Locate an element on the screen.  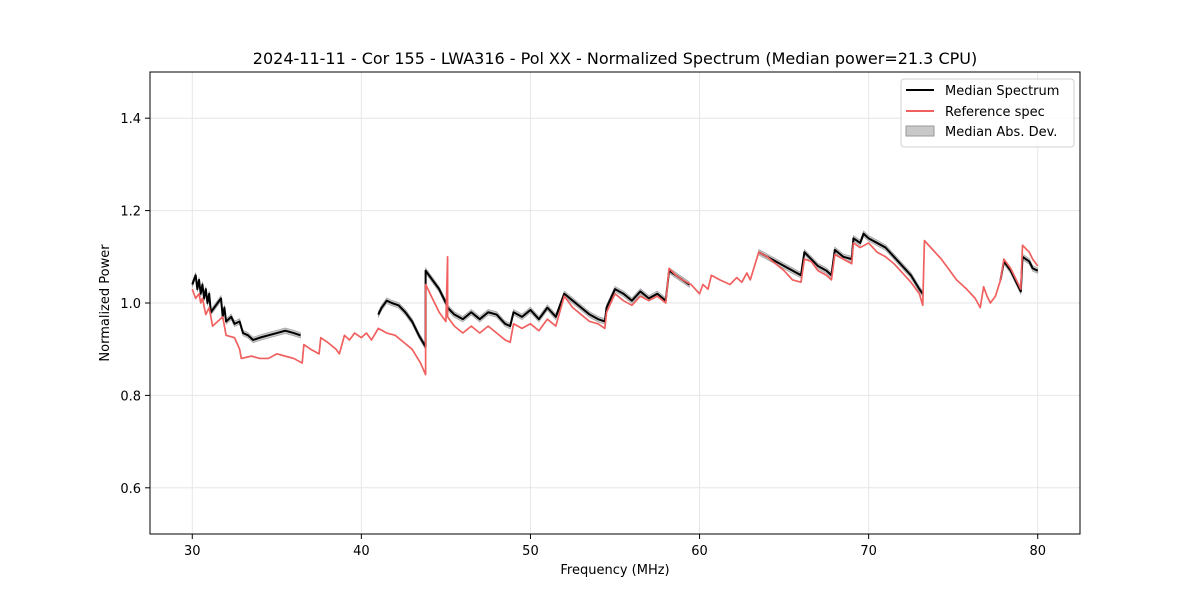
y-tick-label: 0.8 is located at coordinates (130, 396).